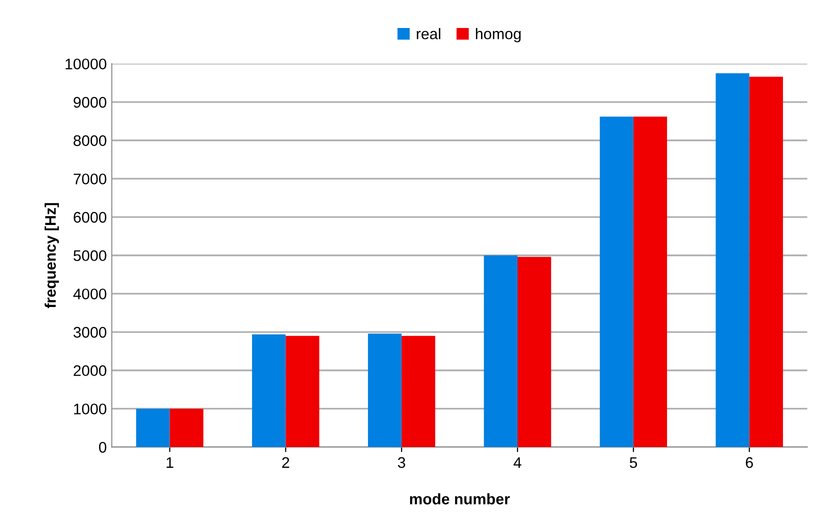  What do you see at coordinates (51, 255) in the screenshot?
I see `y-axis-title: frequency [Hz]` at bounding box center [51, 255].